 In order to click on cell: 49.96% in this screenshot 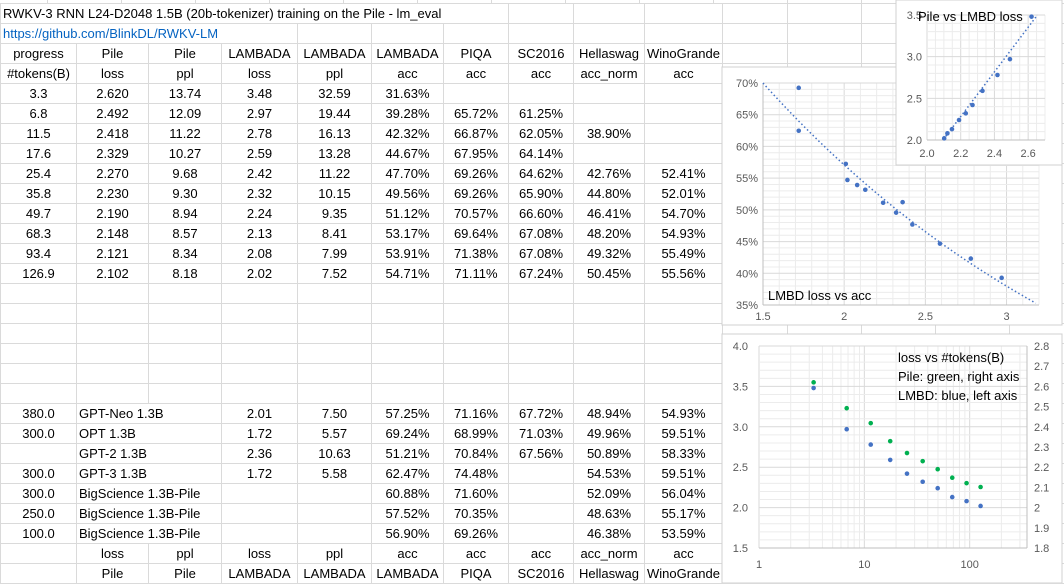, I will do `click(609, 433)`.